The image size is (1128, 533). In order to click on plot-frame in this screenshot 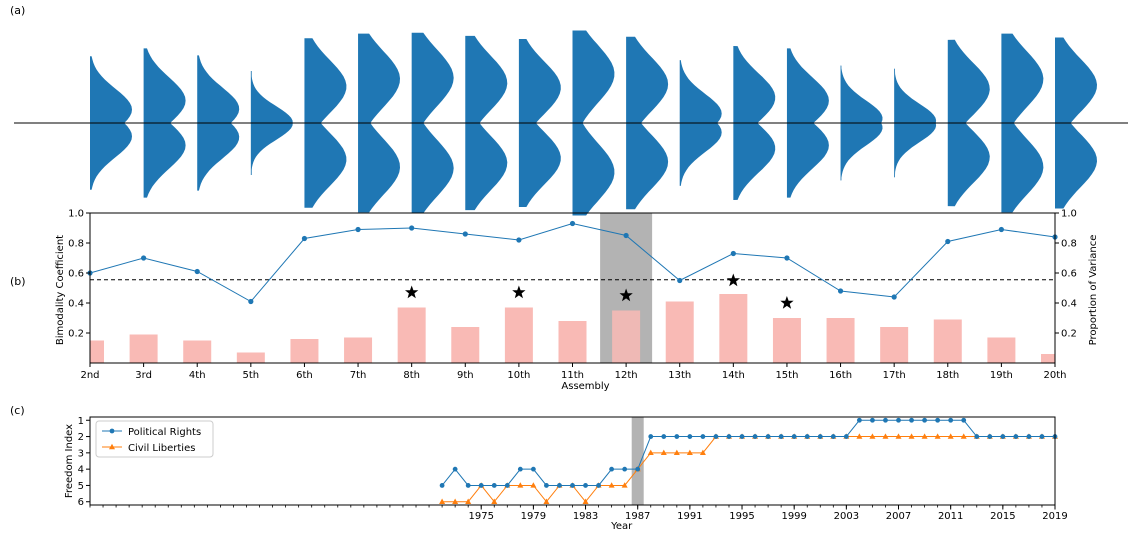, I will do `click(572, 461)`.